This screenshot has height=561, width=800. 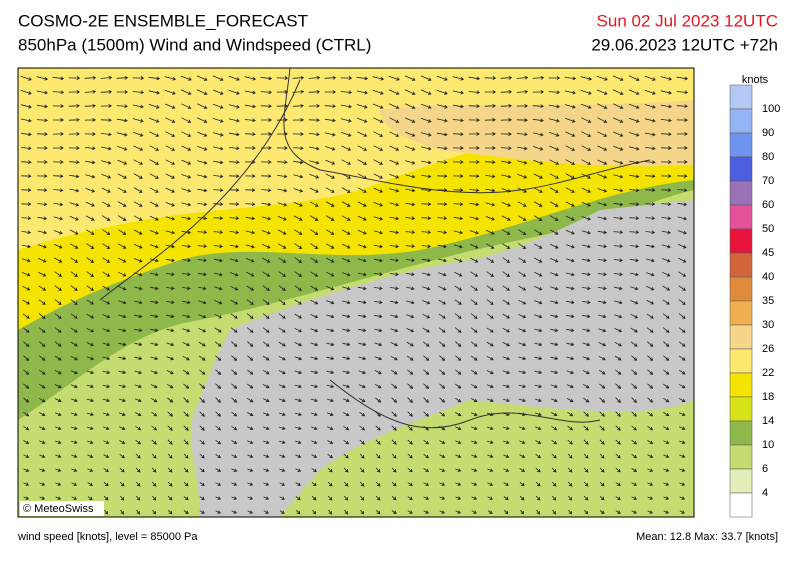 What do you see at coordinates (768, 349) in the screenshot?
I see `legend-label: 26` at bounding box center [768, 349].